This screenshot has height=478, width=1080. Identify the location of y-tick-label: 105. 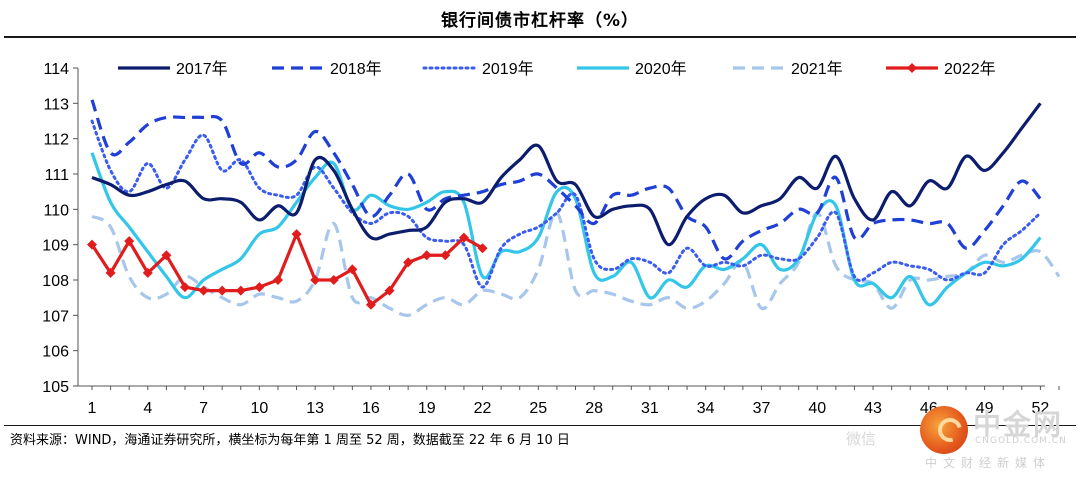
(55, 387).